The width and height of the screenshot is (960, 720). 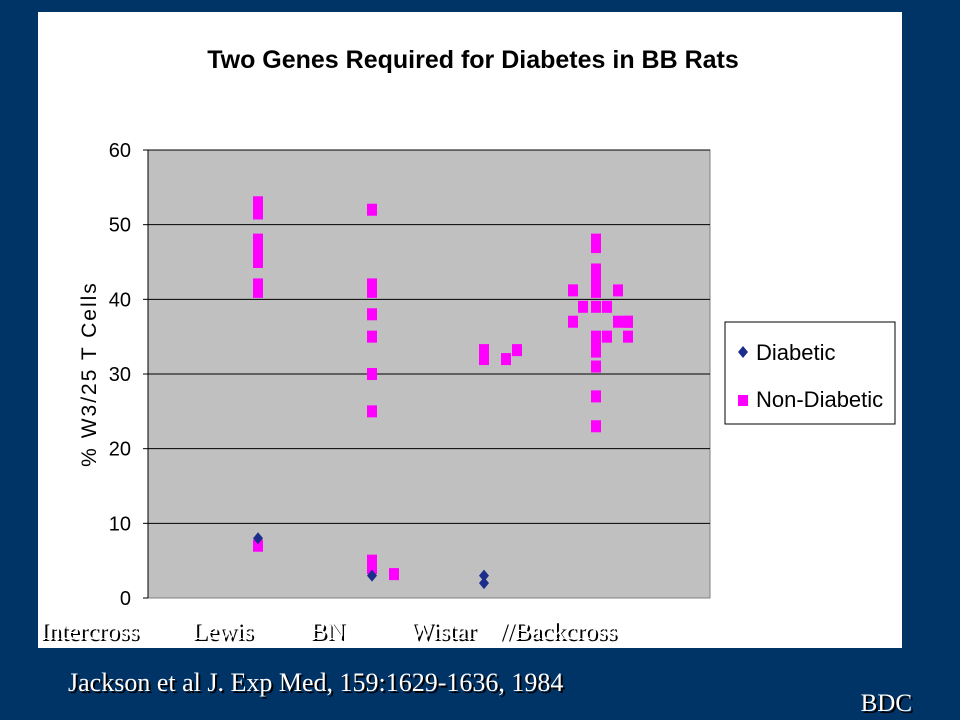 I want to click on legend-nondiabetic-label: Non-Diabetic, so click(x=819, y=399).